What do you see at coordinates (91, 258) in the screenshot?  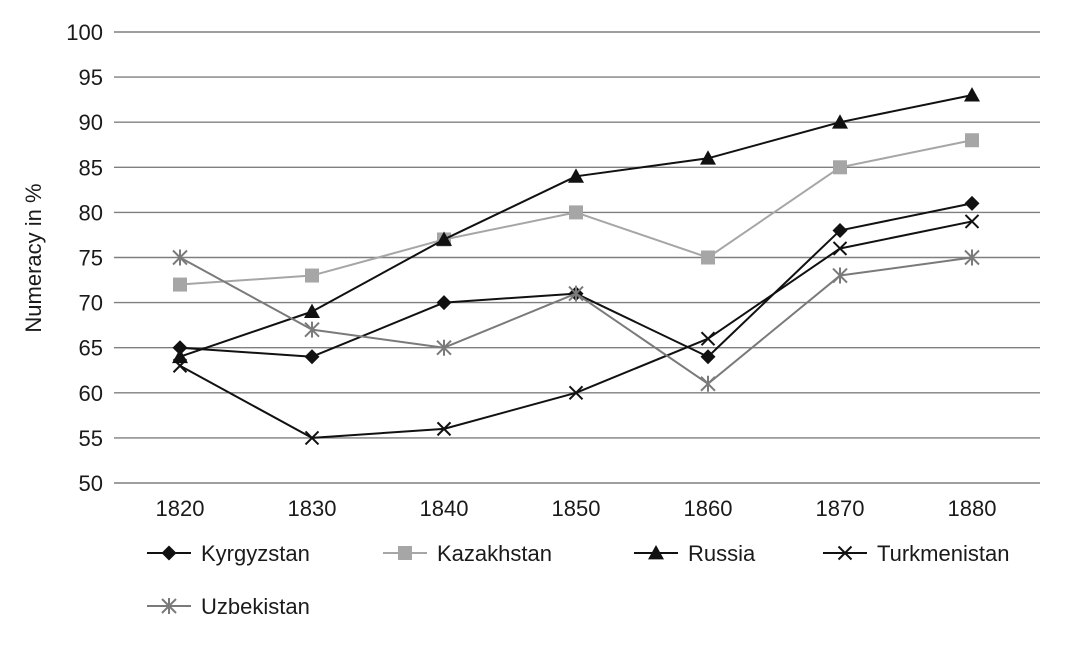 I see `y-tick-label: 75` at bounding box center [91, 258].